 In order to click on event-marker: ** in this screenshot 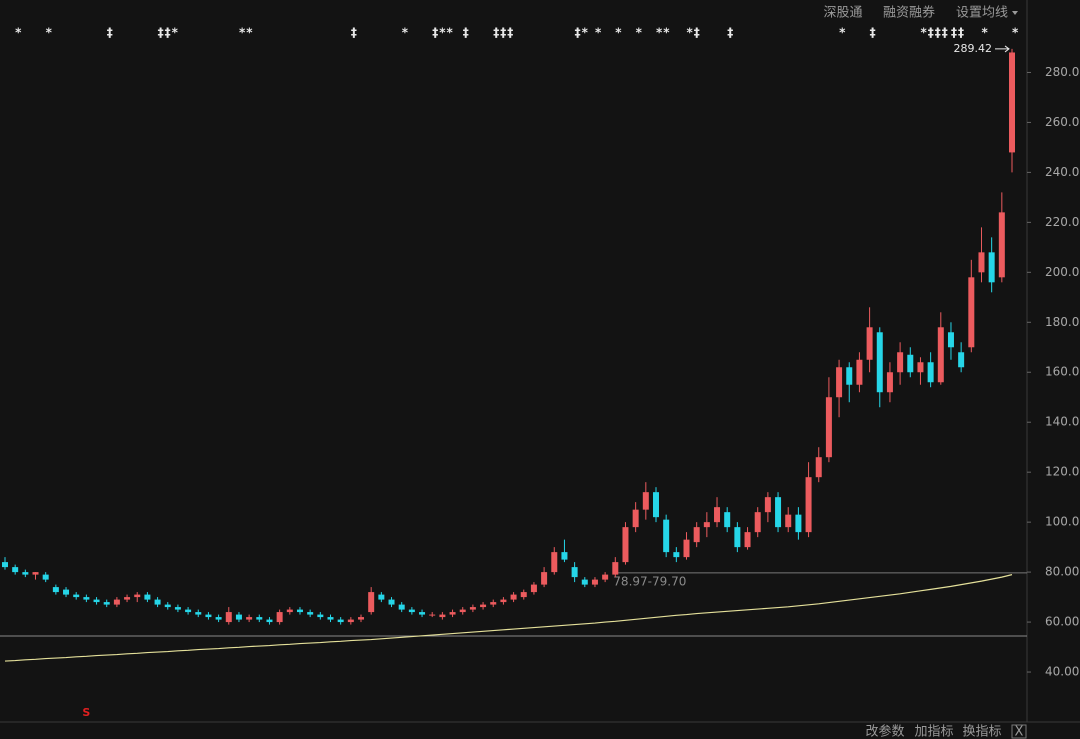, I will do `click(663, 33)`.